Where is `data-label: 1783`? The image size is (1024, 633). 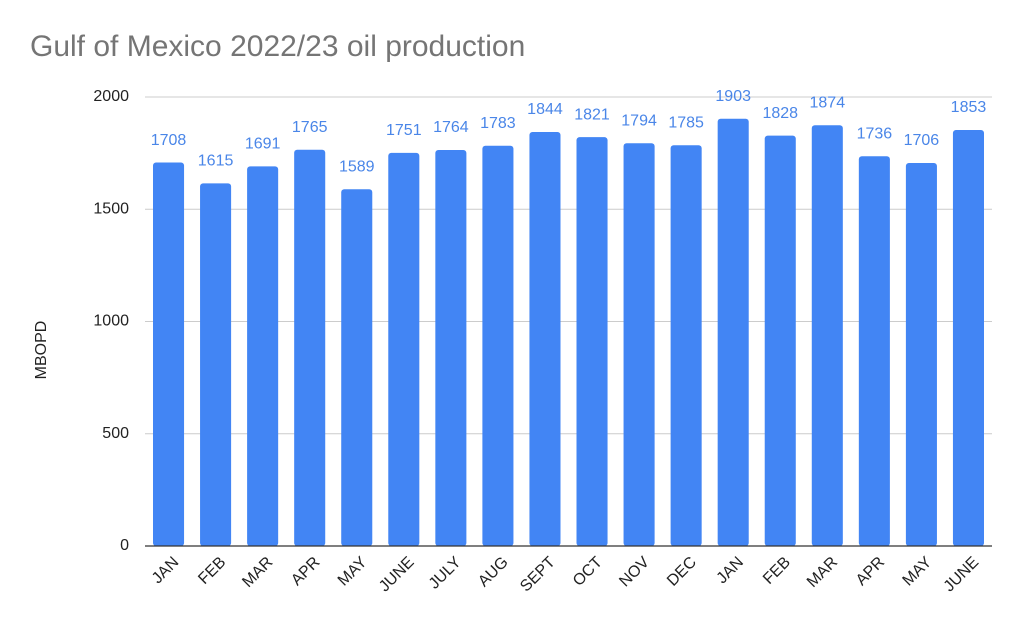
data-label: 1783 is located at coordinates (498, 123).